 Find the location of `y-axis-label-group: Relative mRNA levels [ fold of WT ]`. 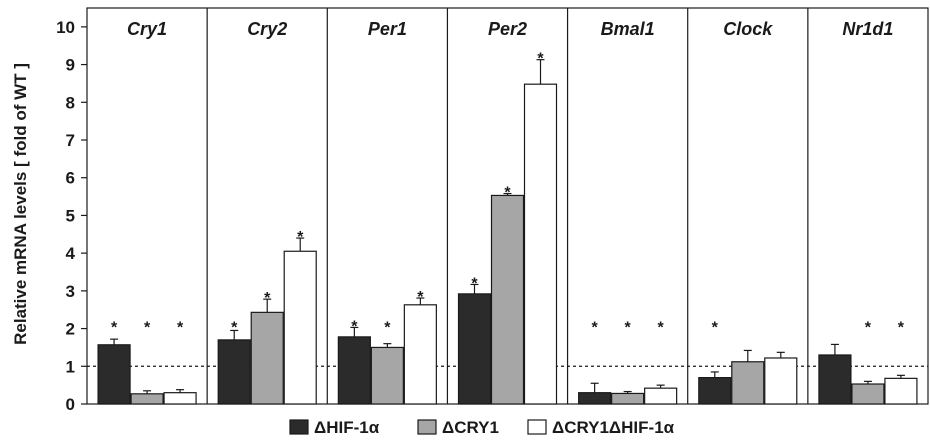

y-axis-label-group: Relative mRNA levels [ fold of WT ] is located at coordinates (20, 204).